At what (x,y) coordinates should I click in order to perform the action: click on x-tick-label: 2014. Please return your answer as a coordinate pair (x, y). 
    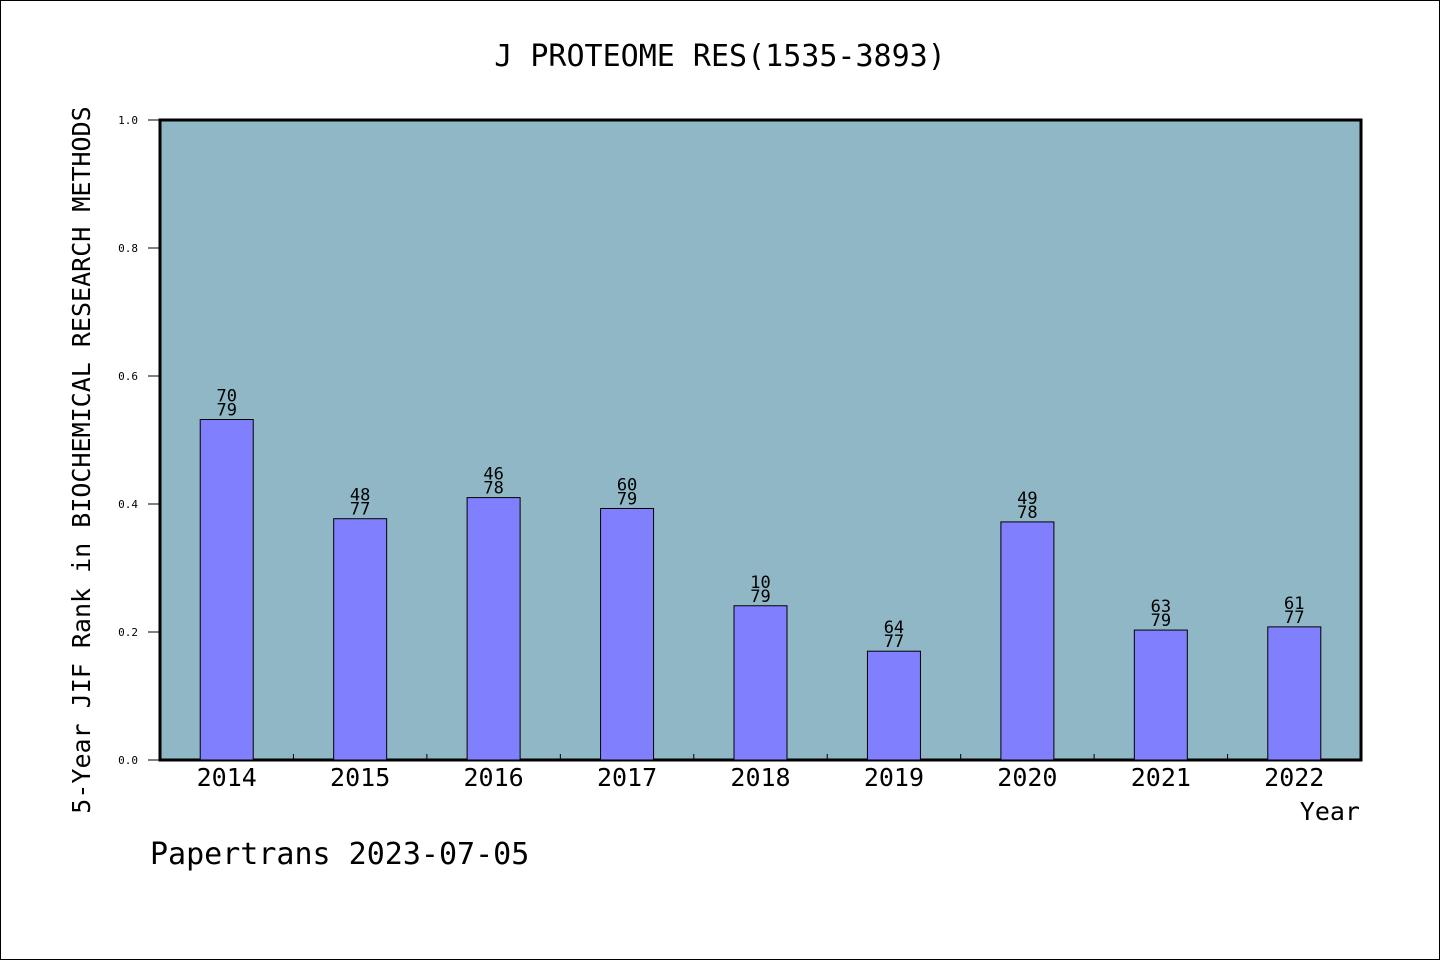
    Looking at the image, I should click on (227, 777).